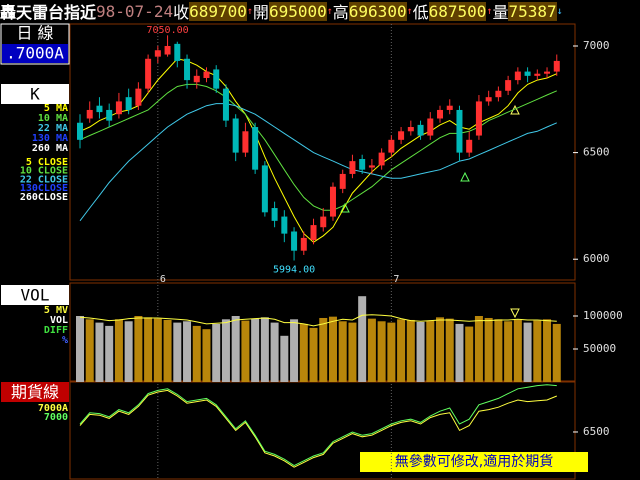 This screenshot has width=640, height=480. What do you see at coordinates (56, 310) in the screenshot?
I see `legend-entry: 5 MV` at bounding box center [56, 310].